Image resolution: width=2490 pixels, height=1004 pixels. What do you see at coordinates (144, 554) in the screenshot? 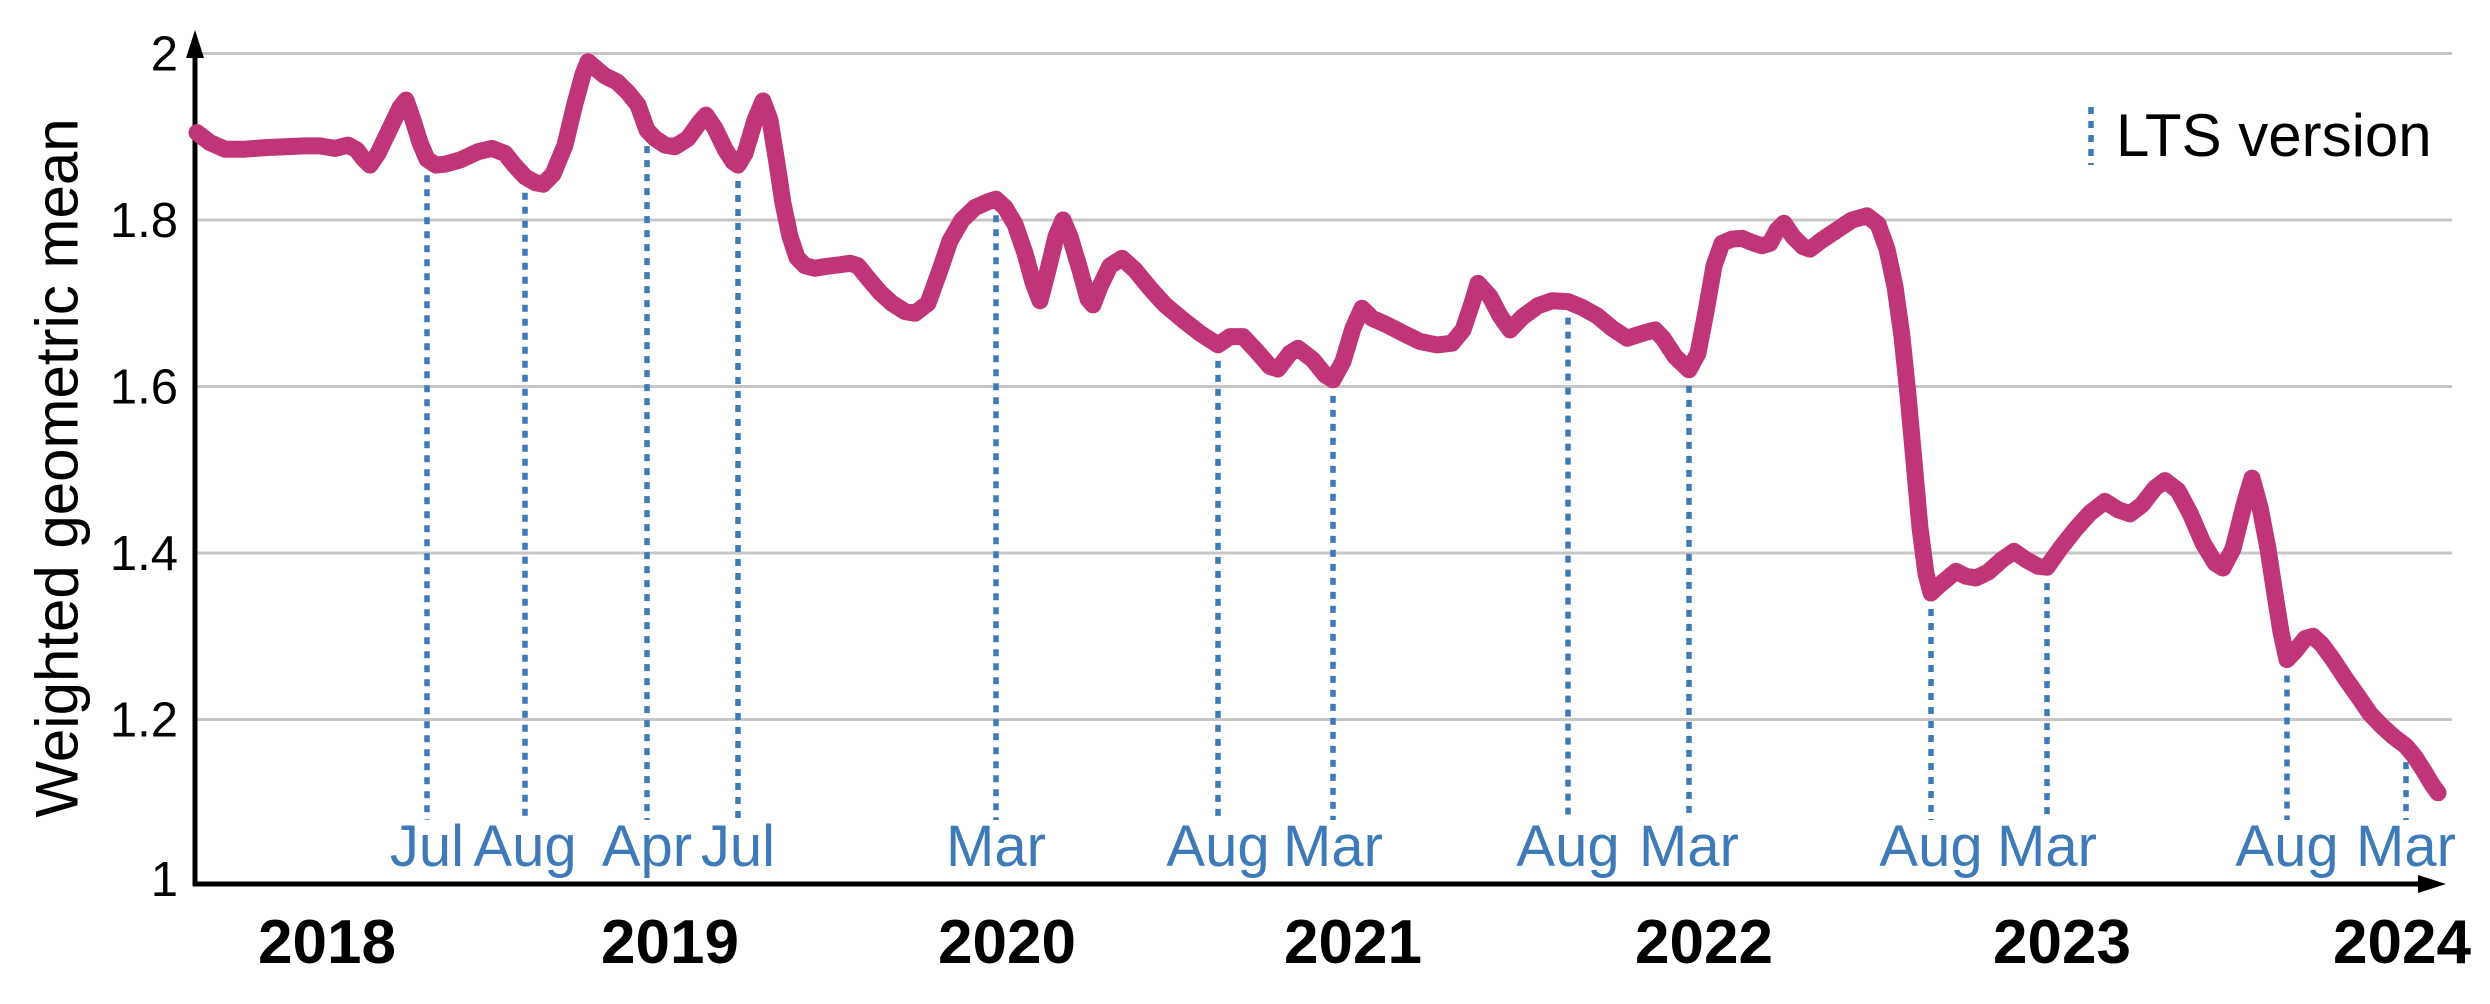
I see `y-tick-label: 1.4` at bounding box center [144, 554].